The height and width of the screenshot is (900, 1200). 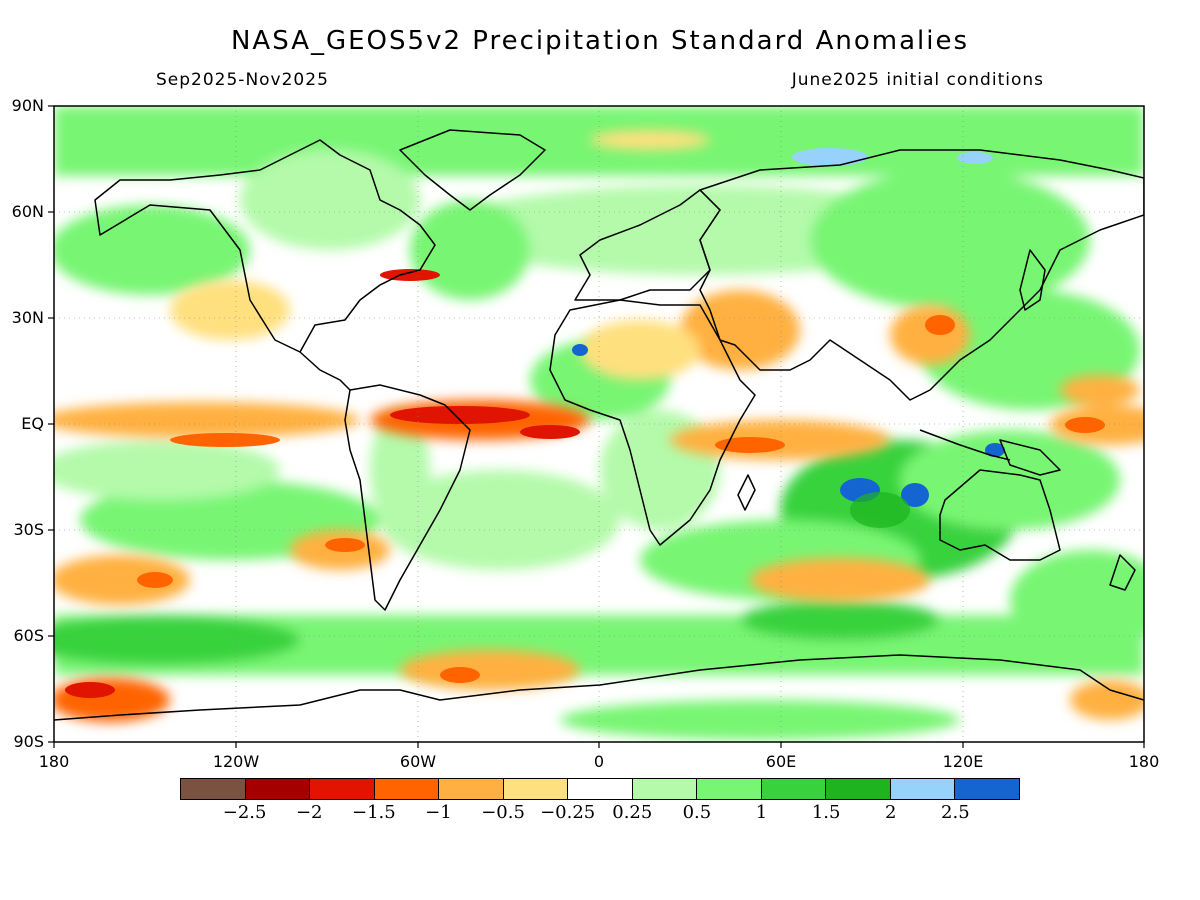 What do you see at coordinates (503, 812) in the screenshot?
I see `colorbar-label: −0.5` at bounding box center [503, 812].